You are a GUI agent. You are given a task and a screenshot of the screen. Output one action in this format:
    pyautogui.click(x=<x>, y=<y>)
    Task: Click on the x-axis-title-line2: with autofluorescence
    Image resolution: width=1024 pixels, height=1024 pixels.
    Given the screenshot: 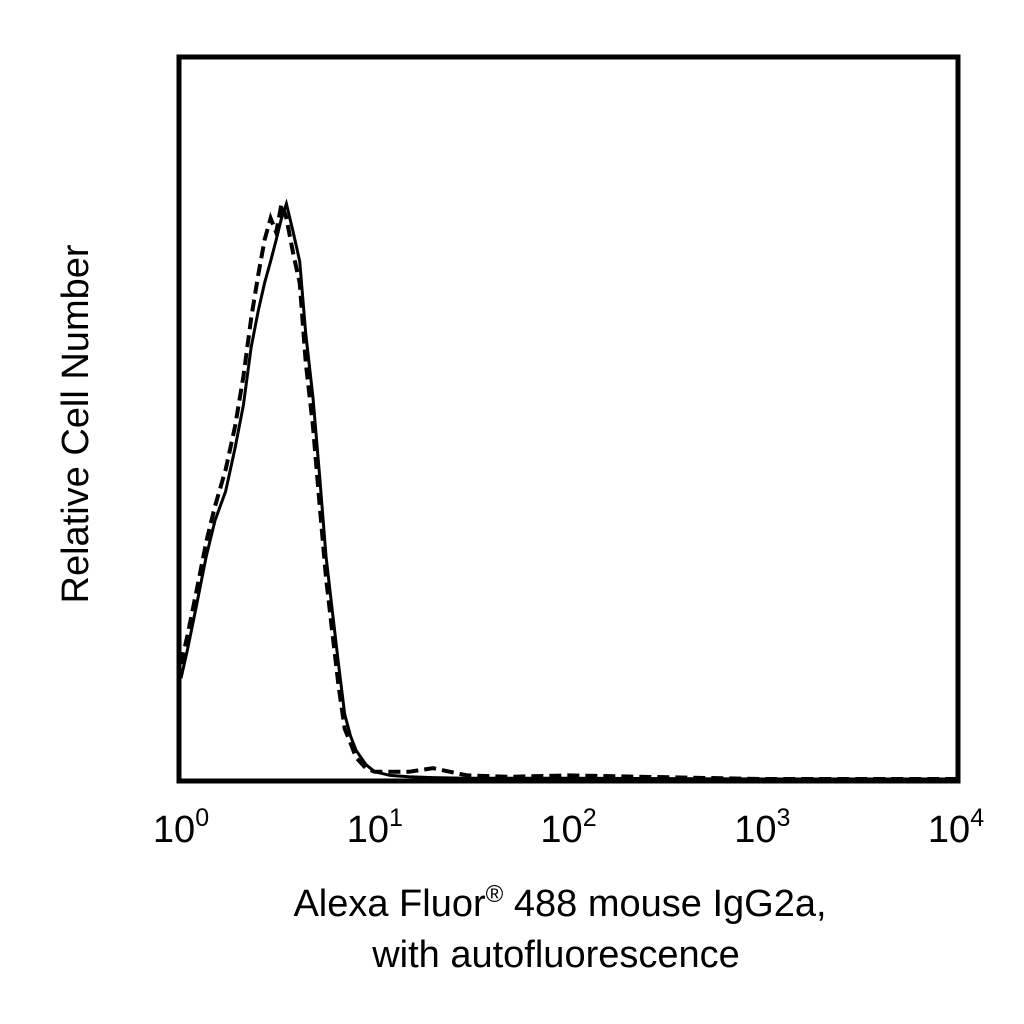 What is the action you would take?
    pyautogui.click(x=555, y=955)
    